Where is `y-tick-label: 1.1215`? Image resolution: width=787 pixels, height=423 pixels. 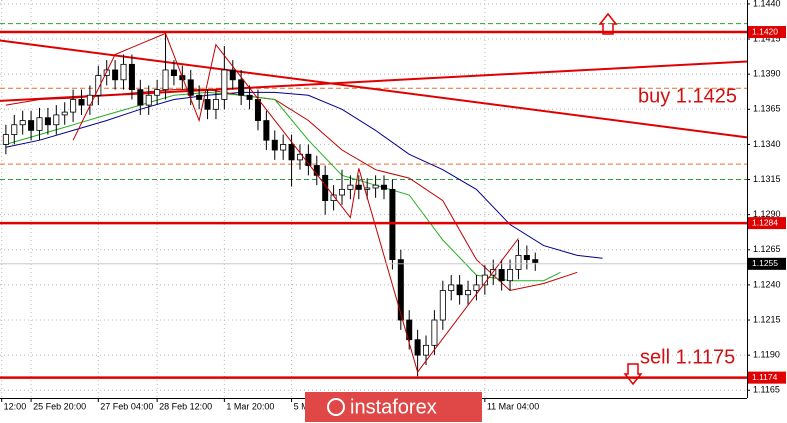 y-tick-label: 1.1215 is located at coordinates (767, 319).